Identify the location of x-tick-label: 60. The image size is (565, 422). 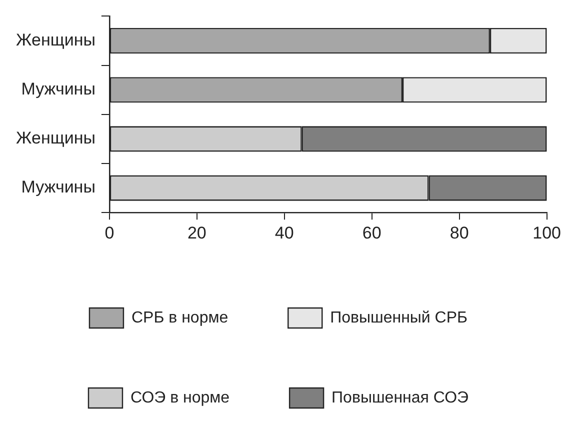
(372, 232).